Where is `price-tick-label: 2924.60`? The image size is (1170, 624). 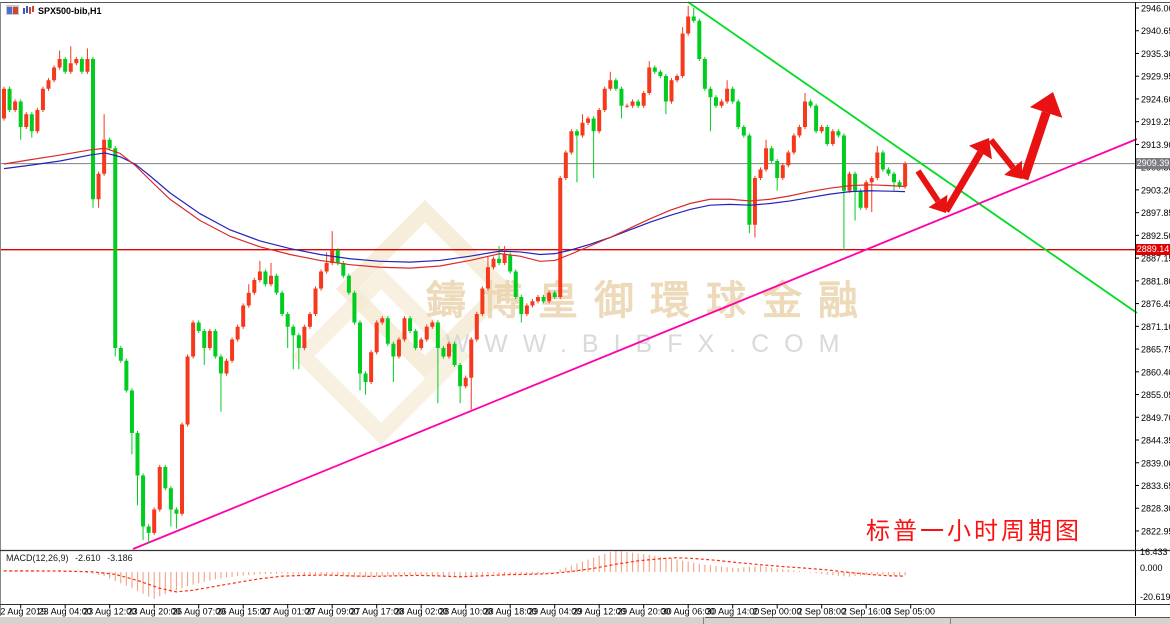
price-tick-label: 2924.60 is located at coordinates (1155, 99).